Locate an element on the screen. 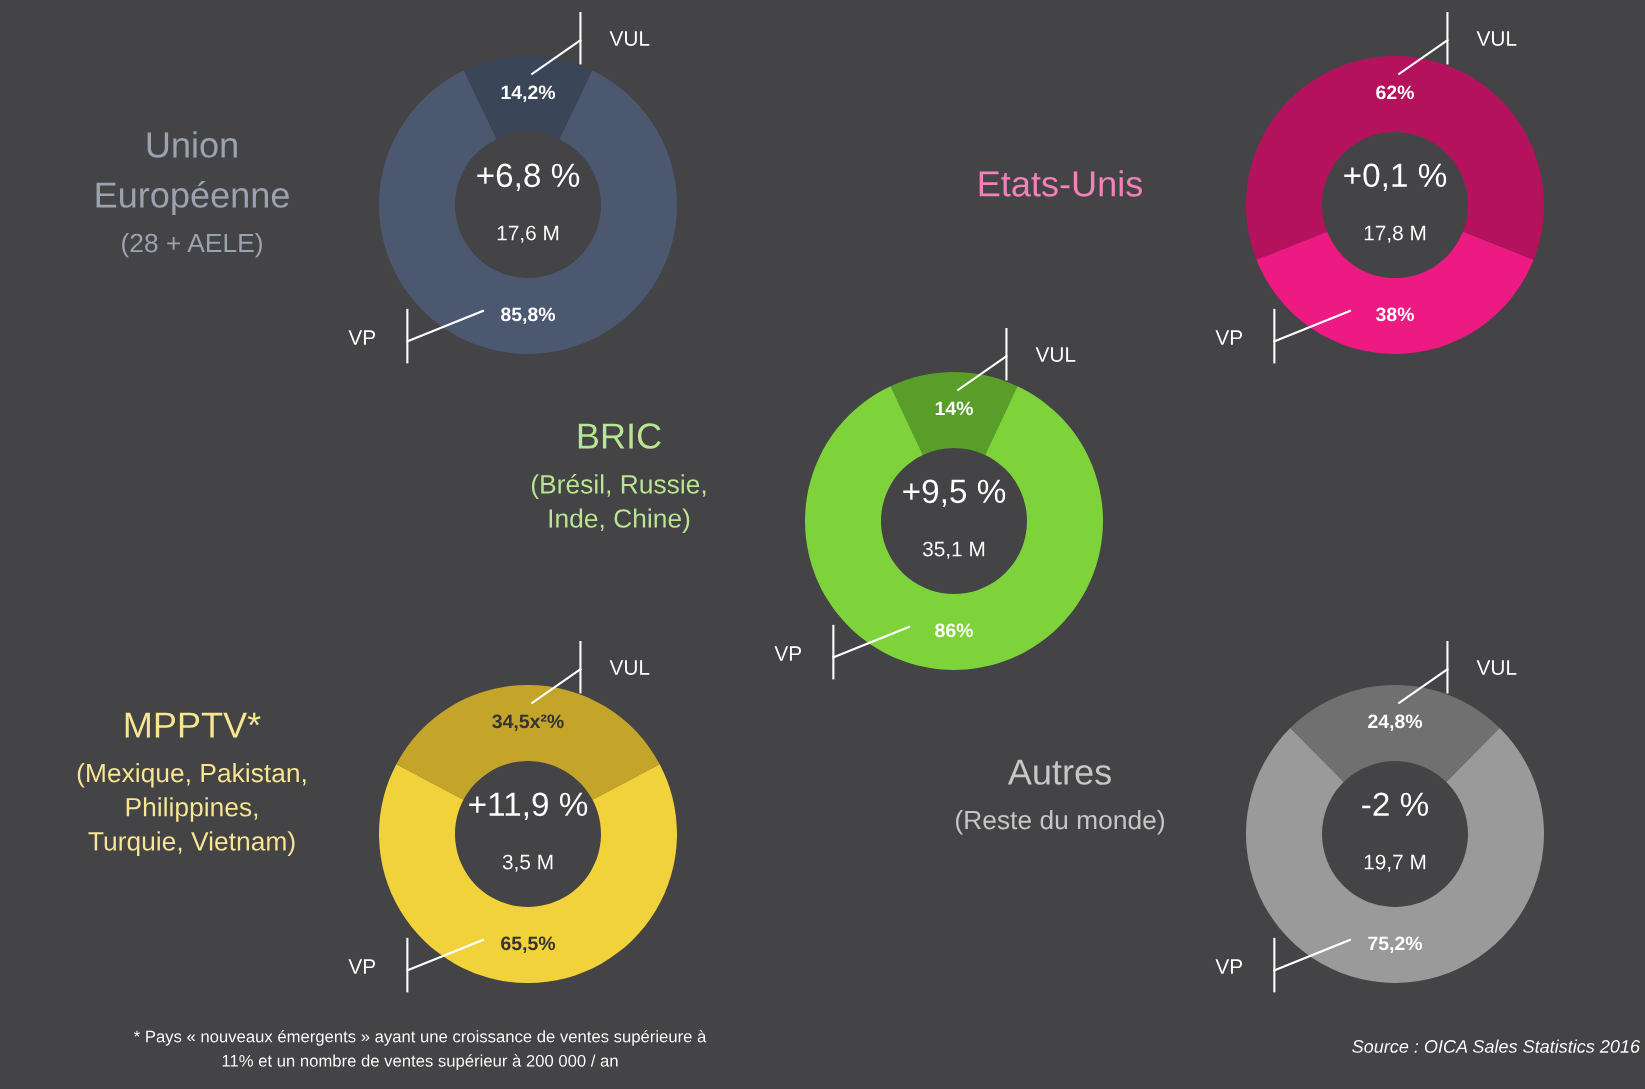 This screenshot has width=1645, height=1089. data-label: 85,8% is located at coordinates (528, 316).